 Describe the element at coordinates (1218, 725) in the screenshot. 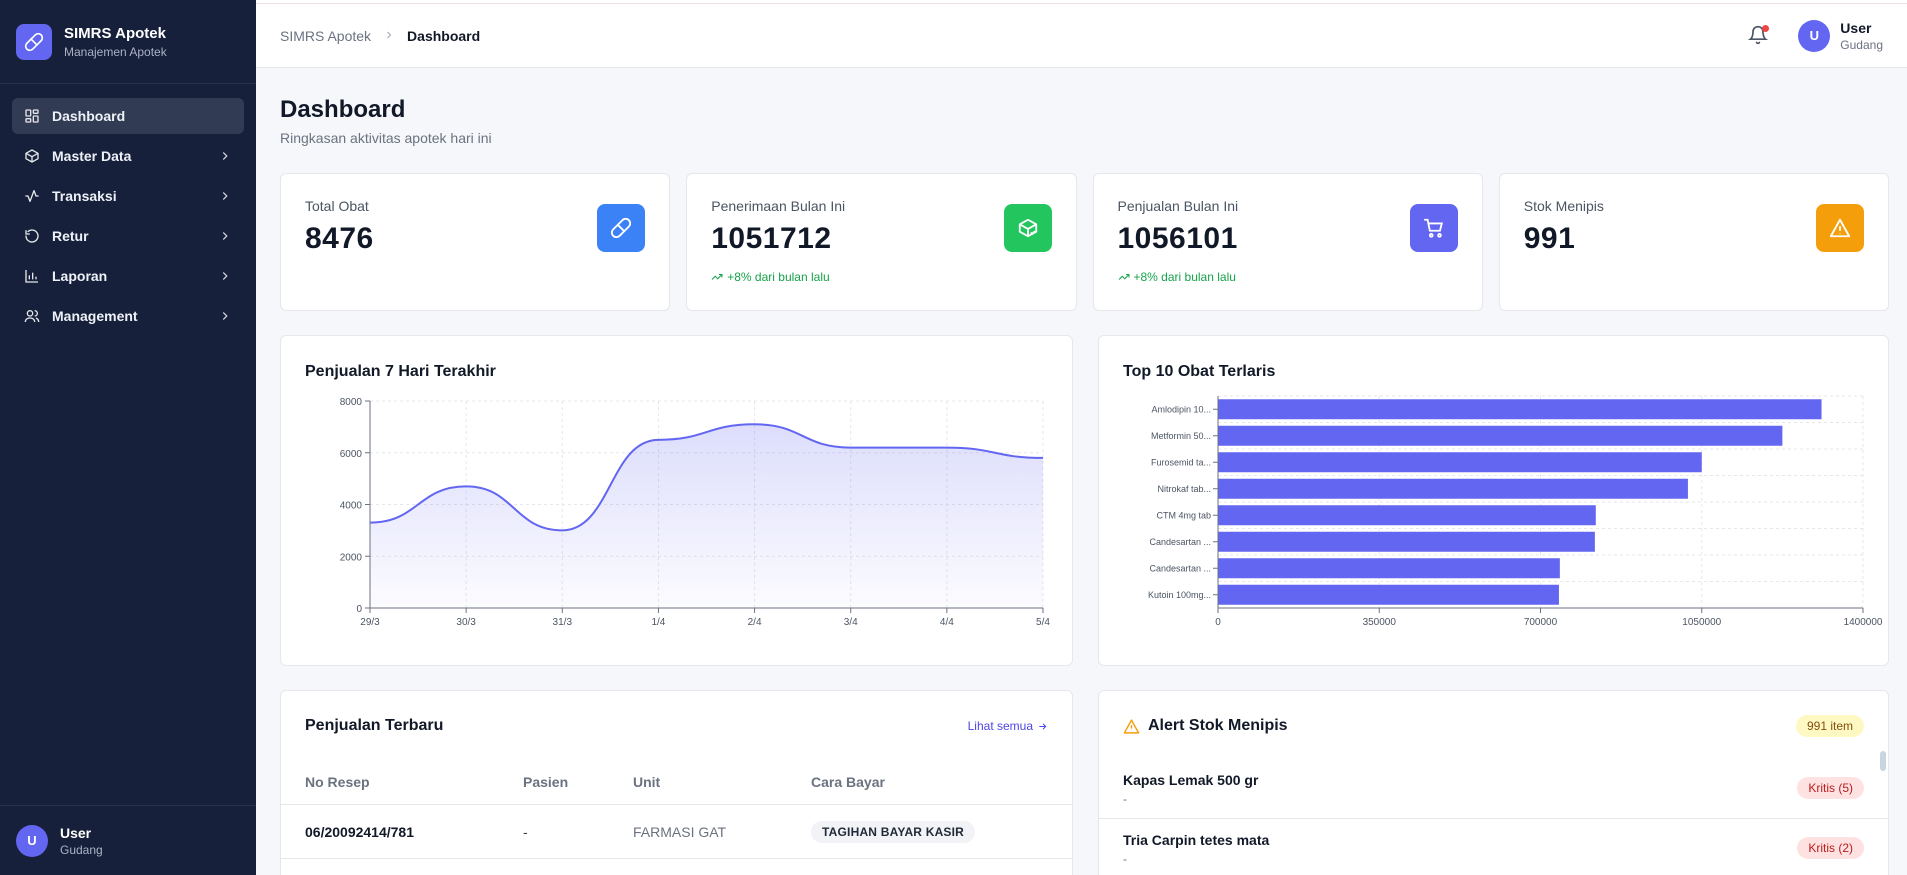

I see `card-title: Alert Stok Menipis` at that location.